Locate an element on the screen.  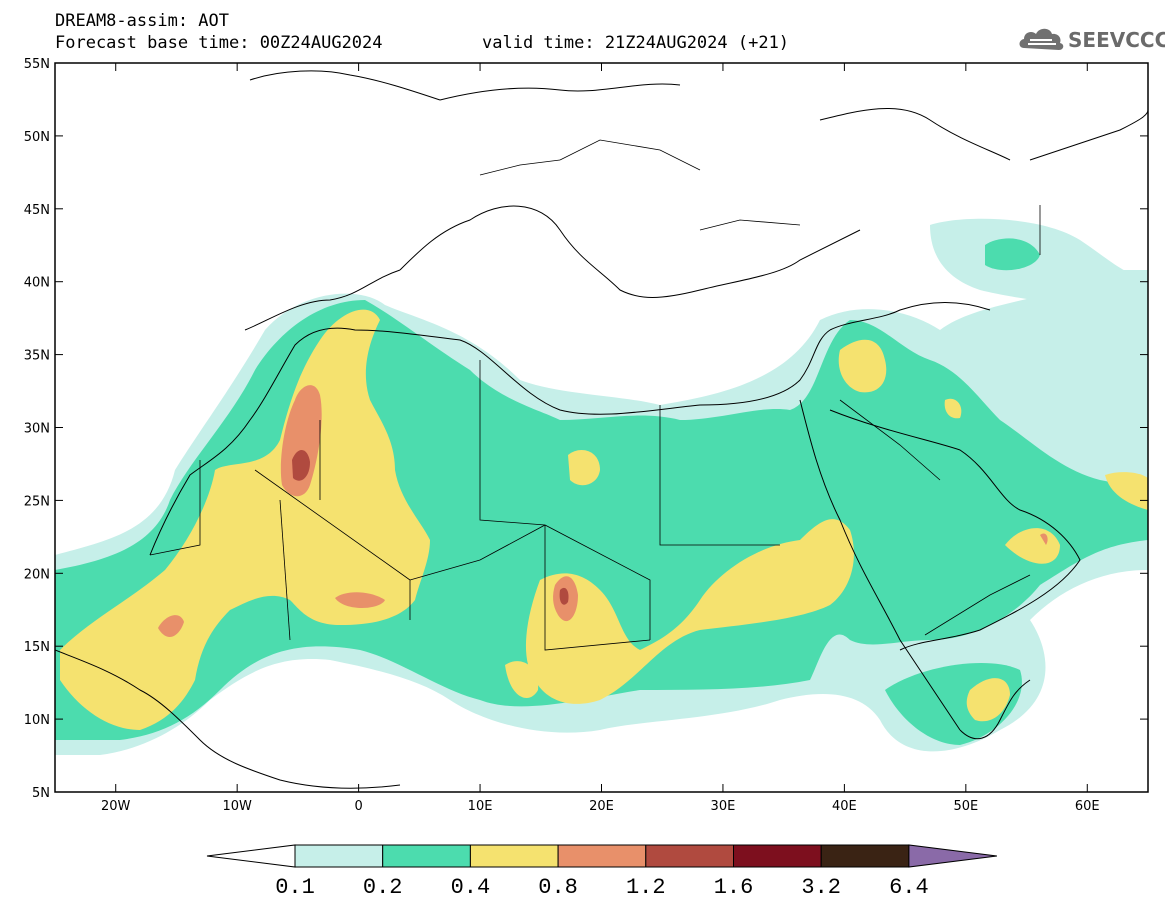
colorbar-label: 0.1 is located at coordinates (295, 887).